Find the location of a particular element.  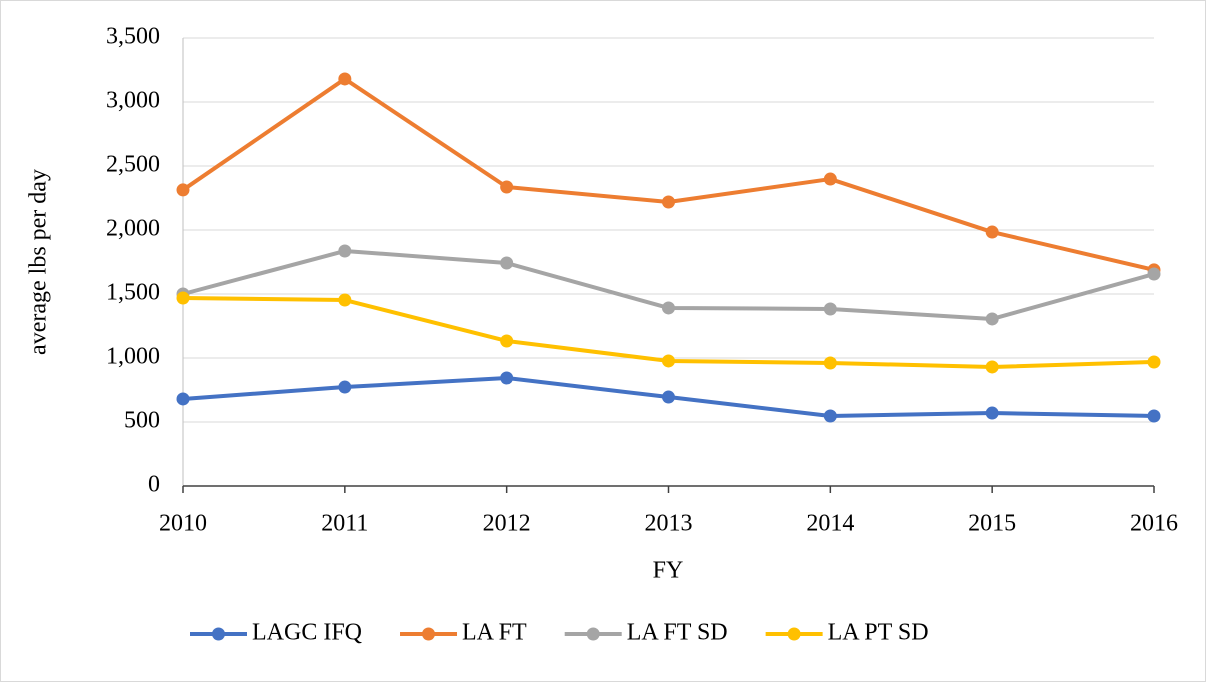

x-axis-label: FY is located at coordinates (668, 571).